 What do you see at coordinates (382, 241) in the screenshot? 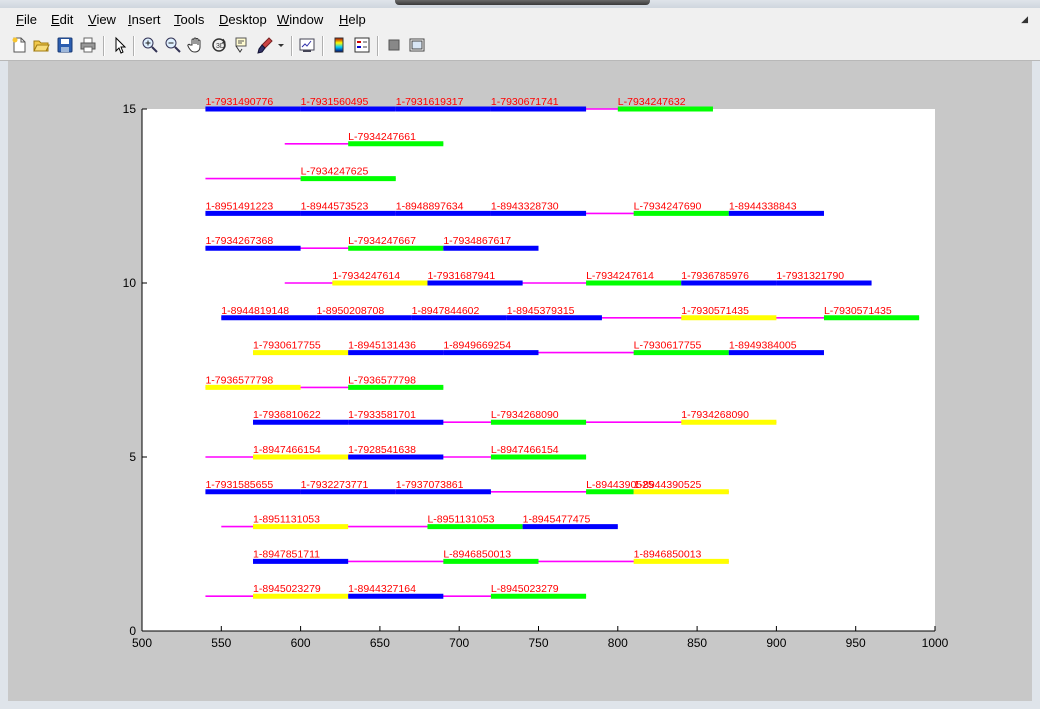
I see `segment-label: L-7934247667` at bounding box center [382, 241].